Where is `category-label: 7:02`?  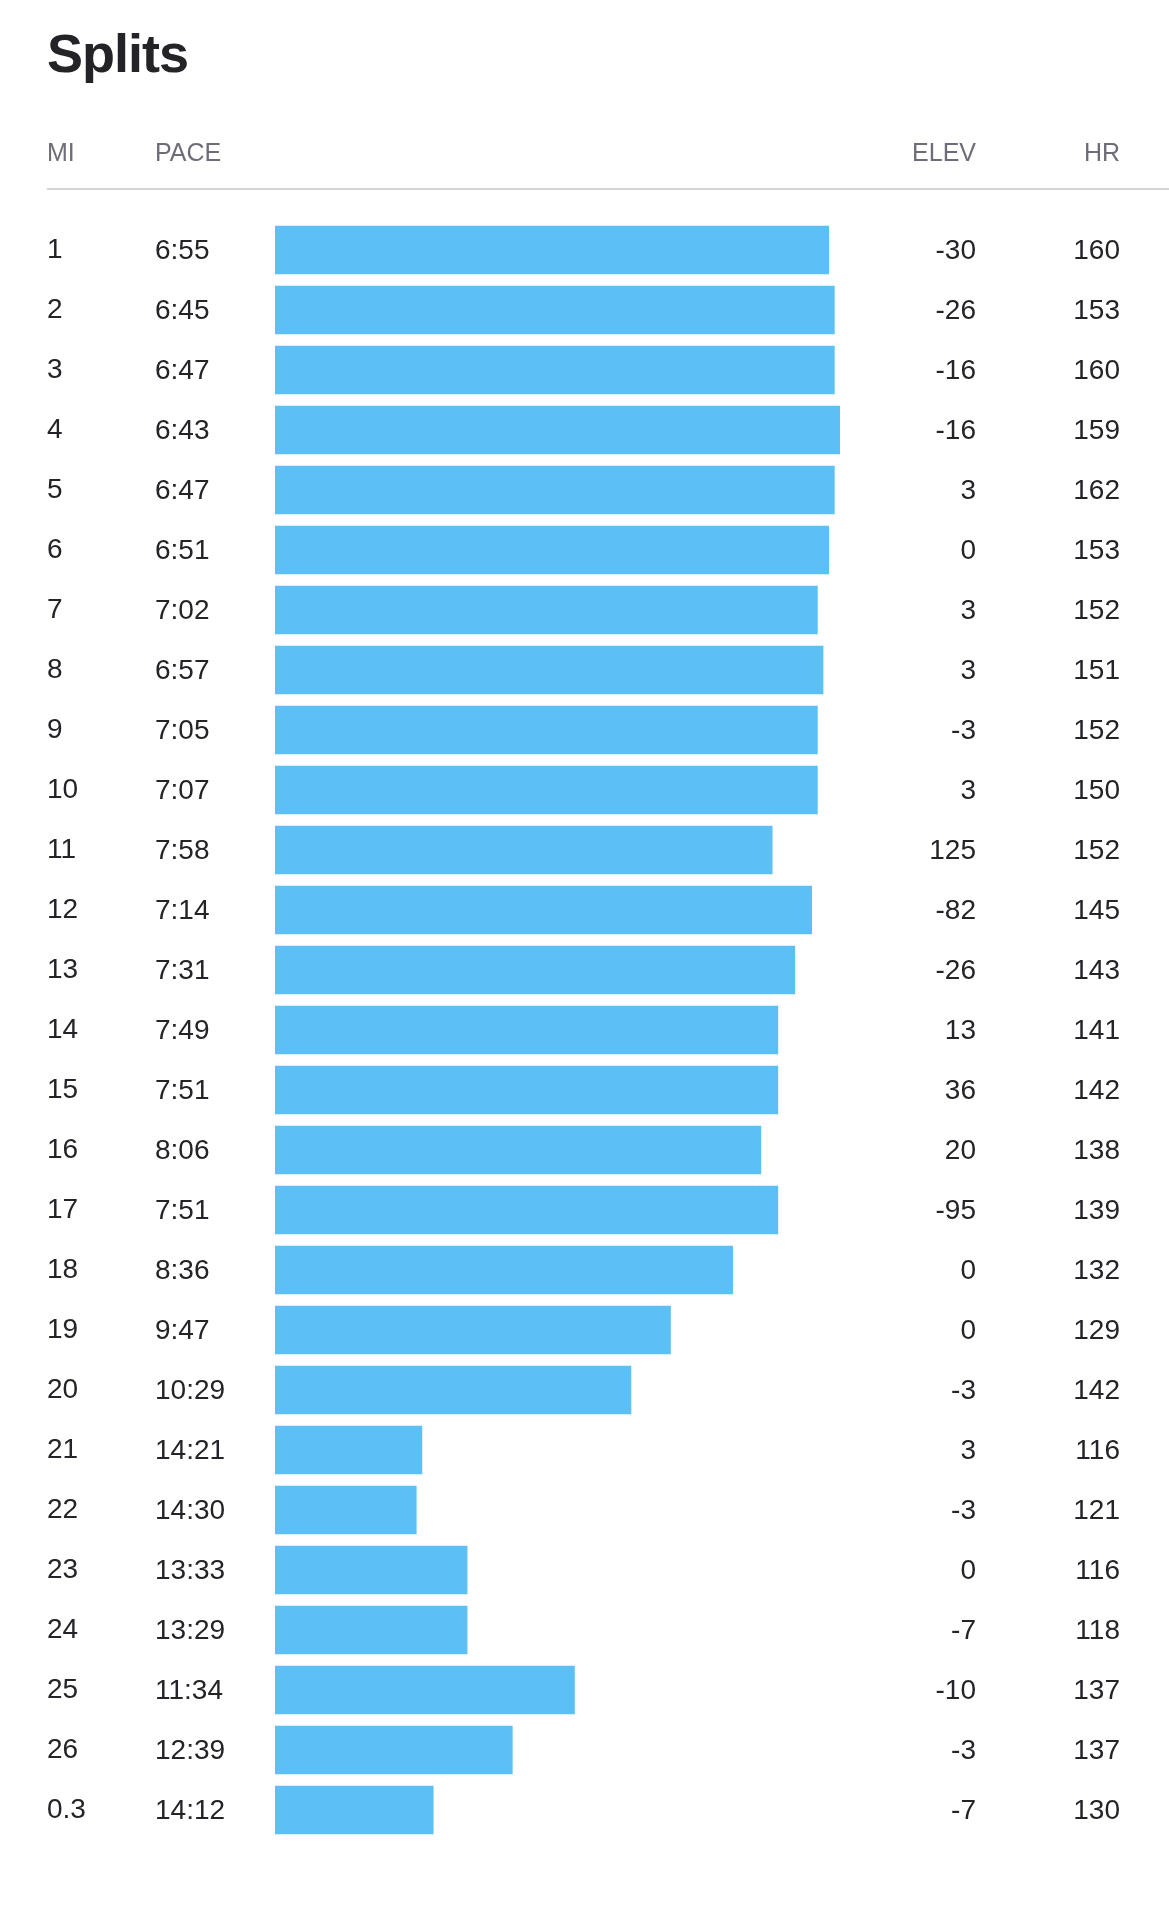 category-label: 7:02 is located at coordinates (182, 610).